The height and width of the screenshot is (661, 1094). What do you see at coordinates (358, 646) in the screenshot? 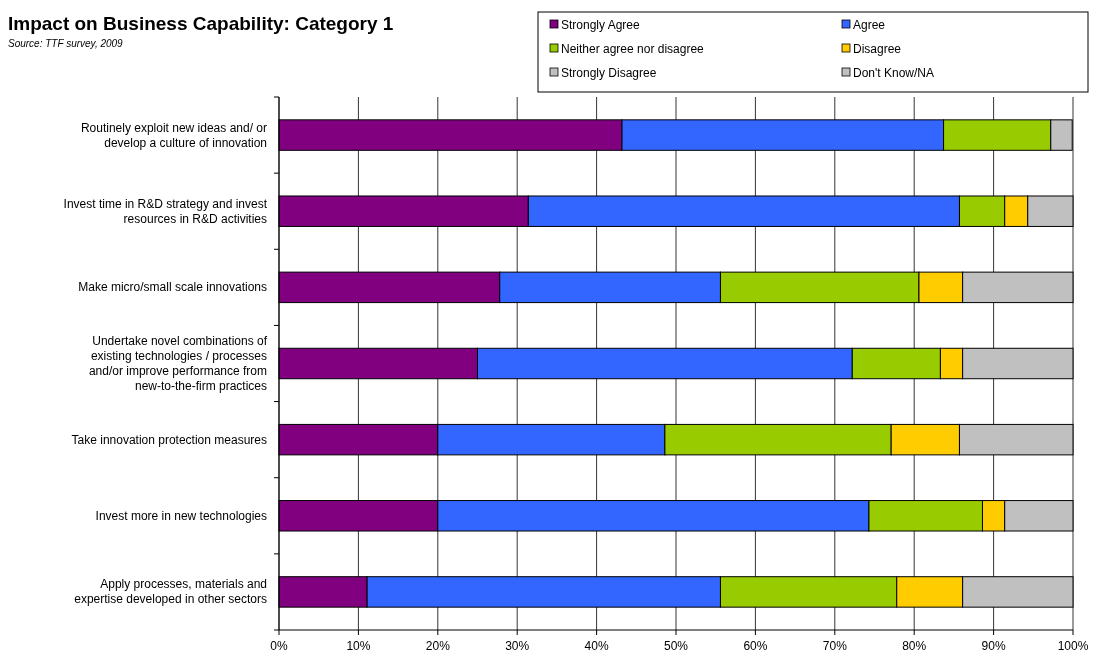
I see `x-tick-label: 10%` at bounding box center [358, 646].